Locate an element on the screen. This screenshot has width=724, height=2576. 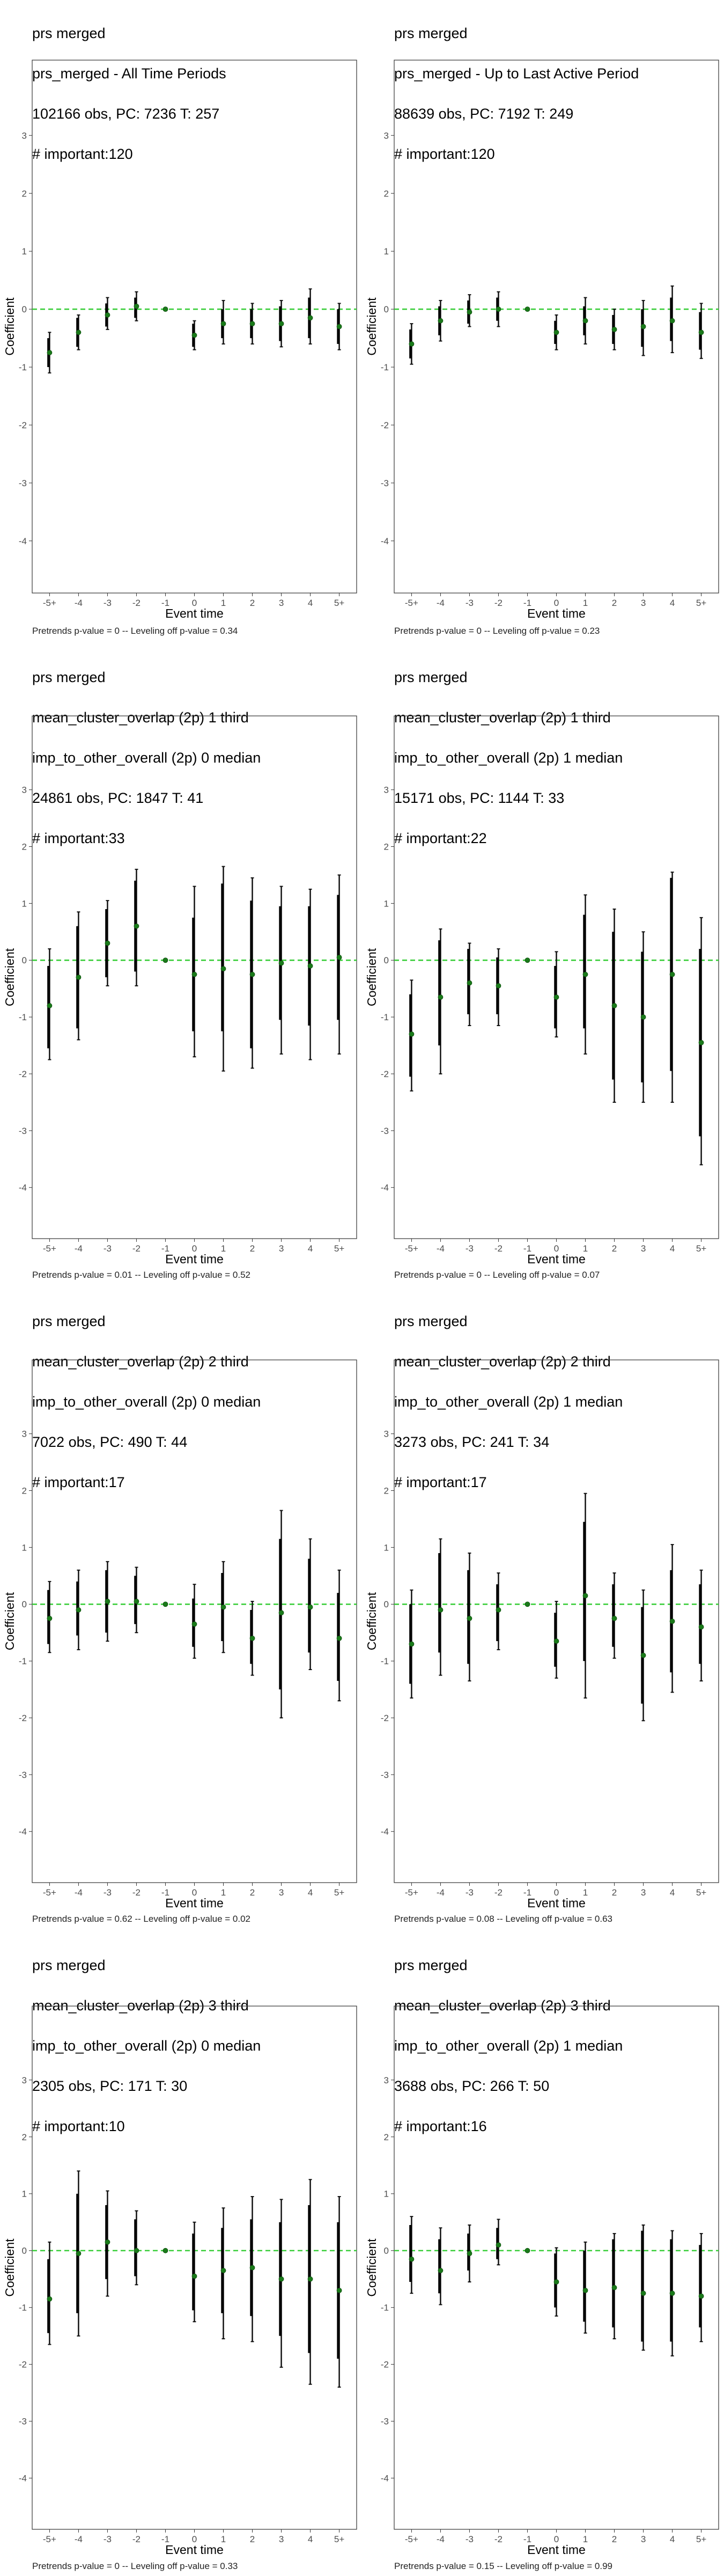
x-tick-label: 0 is located at coordinates (556, 1248).